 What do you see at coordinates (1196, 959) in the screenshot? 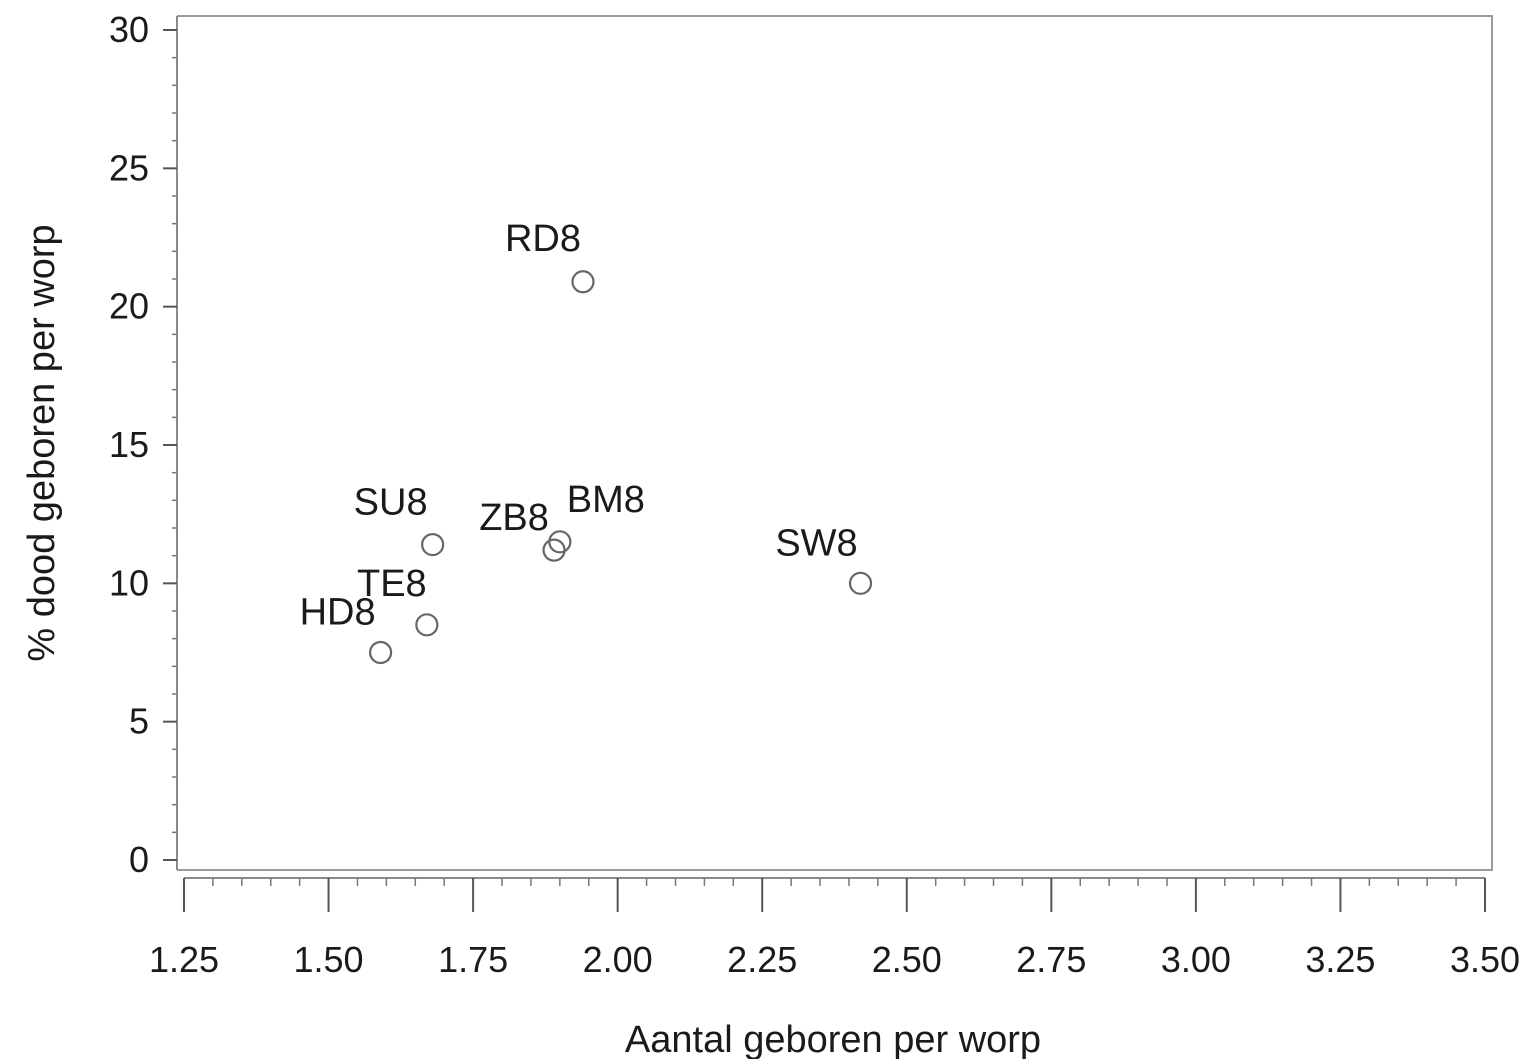
I see `x-tick-label: 3.00` at bounding box center [1196, 959].